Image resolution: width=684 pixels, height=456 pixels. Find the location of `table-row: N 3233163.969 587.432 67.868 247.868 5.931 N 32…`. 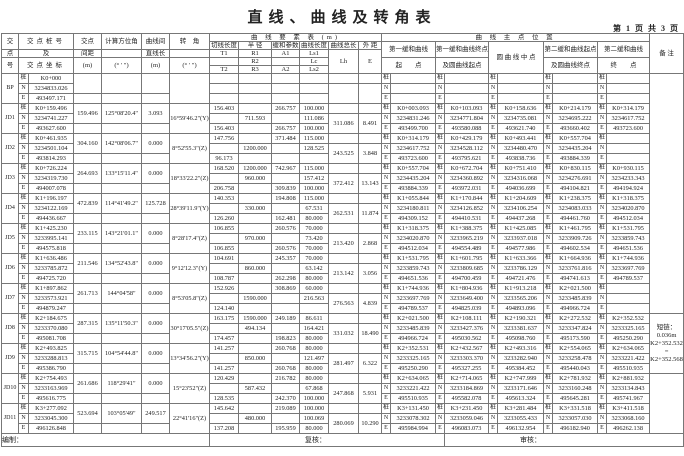

table-row: N 3233163.969 587.432 67.868 247.868 5.931 N 32… is located at coordinates (343, 393).